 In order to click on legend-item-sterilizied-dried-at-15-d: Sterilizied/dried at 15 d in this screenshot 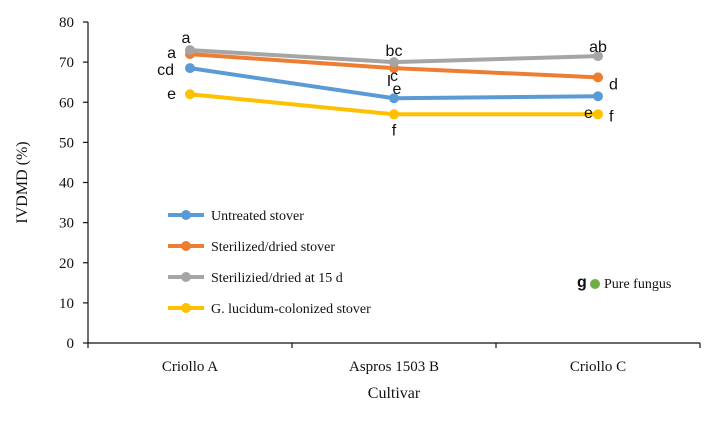, I will do `click(255, 278)`.